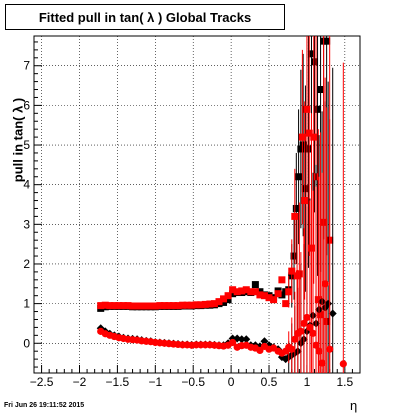 Image resolution: width=400 pixels, height=419 pixels. I want to click on x-tick-label: 1.5, so click(344, 382).